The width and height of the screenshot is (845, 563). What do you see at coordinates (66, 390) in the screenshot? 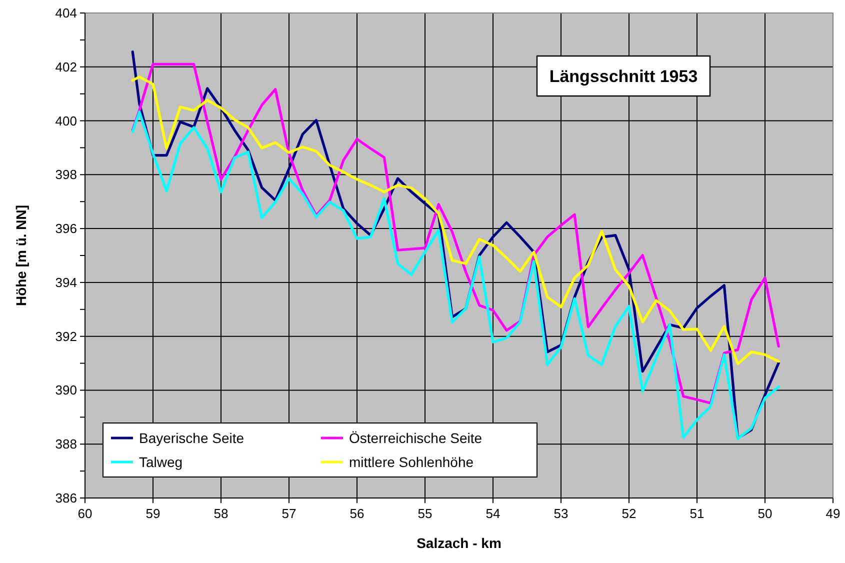
I see `y-tick-label: 390` at bounding box center [66, 390].